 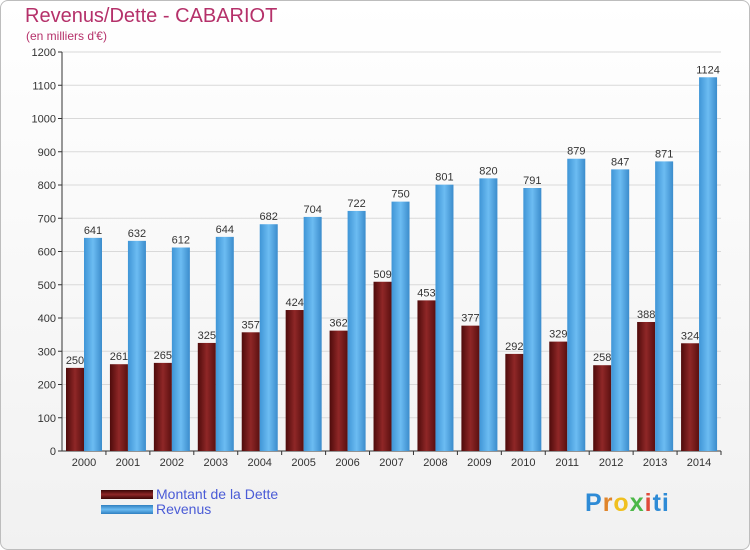 What do you see at coordinates (699, 463) in the screenshot?
I see `x-tick-label: 2014` at bounding box center [699, 463].